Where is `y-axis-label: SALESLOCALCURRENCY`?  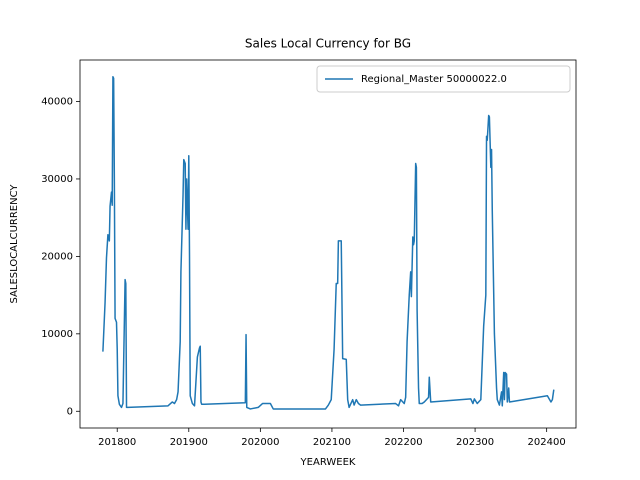
y-axis-label: SALESLOCALCURRENCY is located at coordinates (14, 244).